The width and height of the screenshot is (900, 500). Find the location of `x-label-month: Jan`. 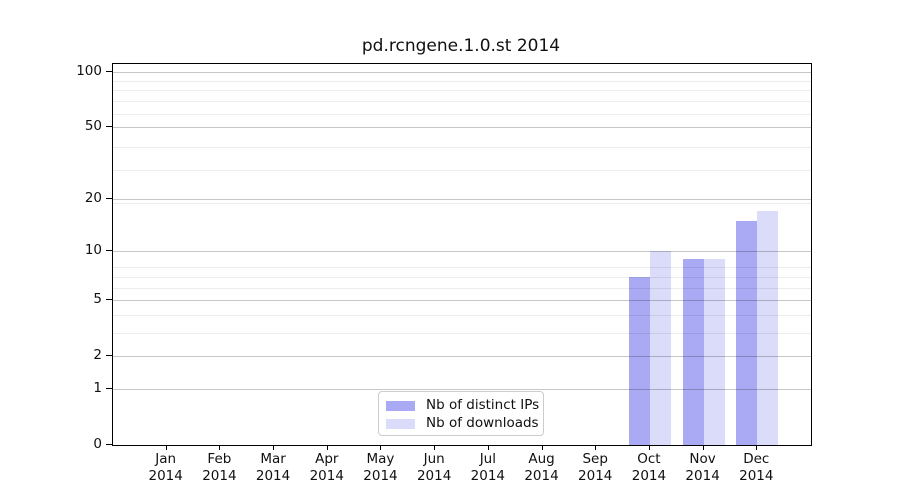

x-label-month: Jan is located at coordinates (166, 459).